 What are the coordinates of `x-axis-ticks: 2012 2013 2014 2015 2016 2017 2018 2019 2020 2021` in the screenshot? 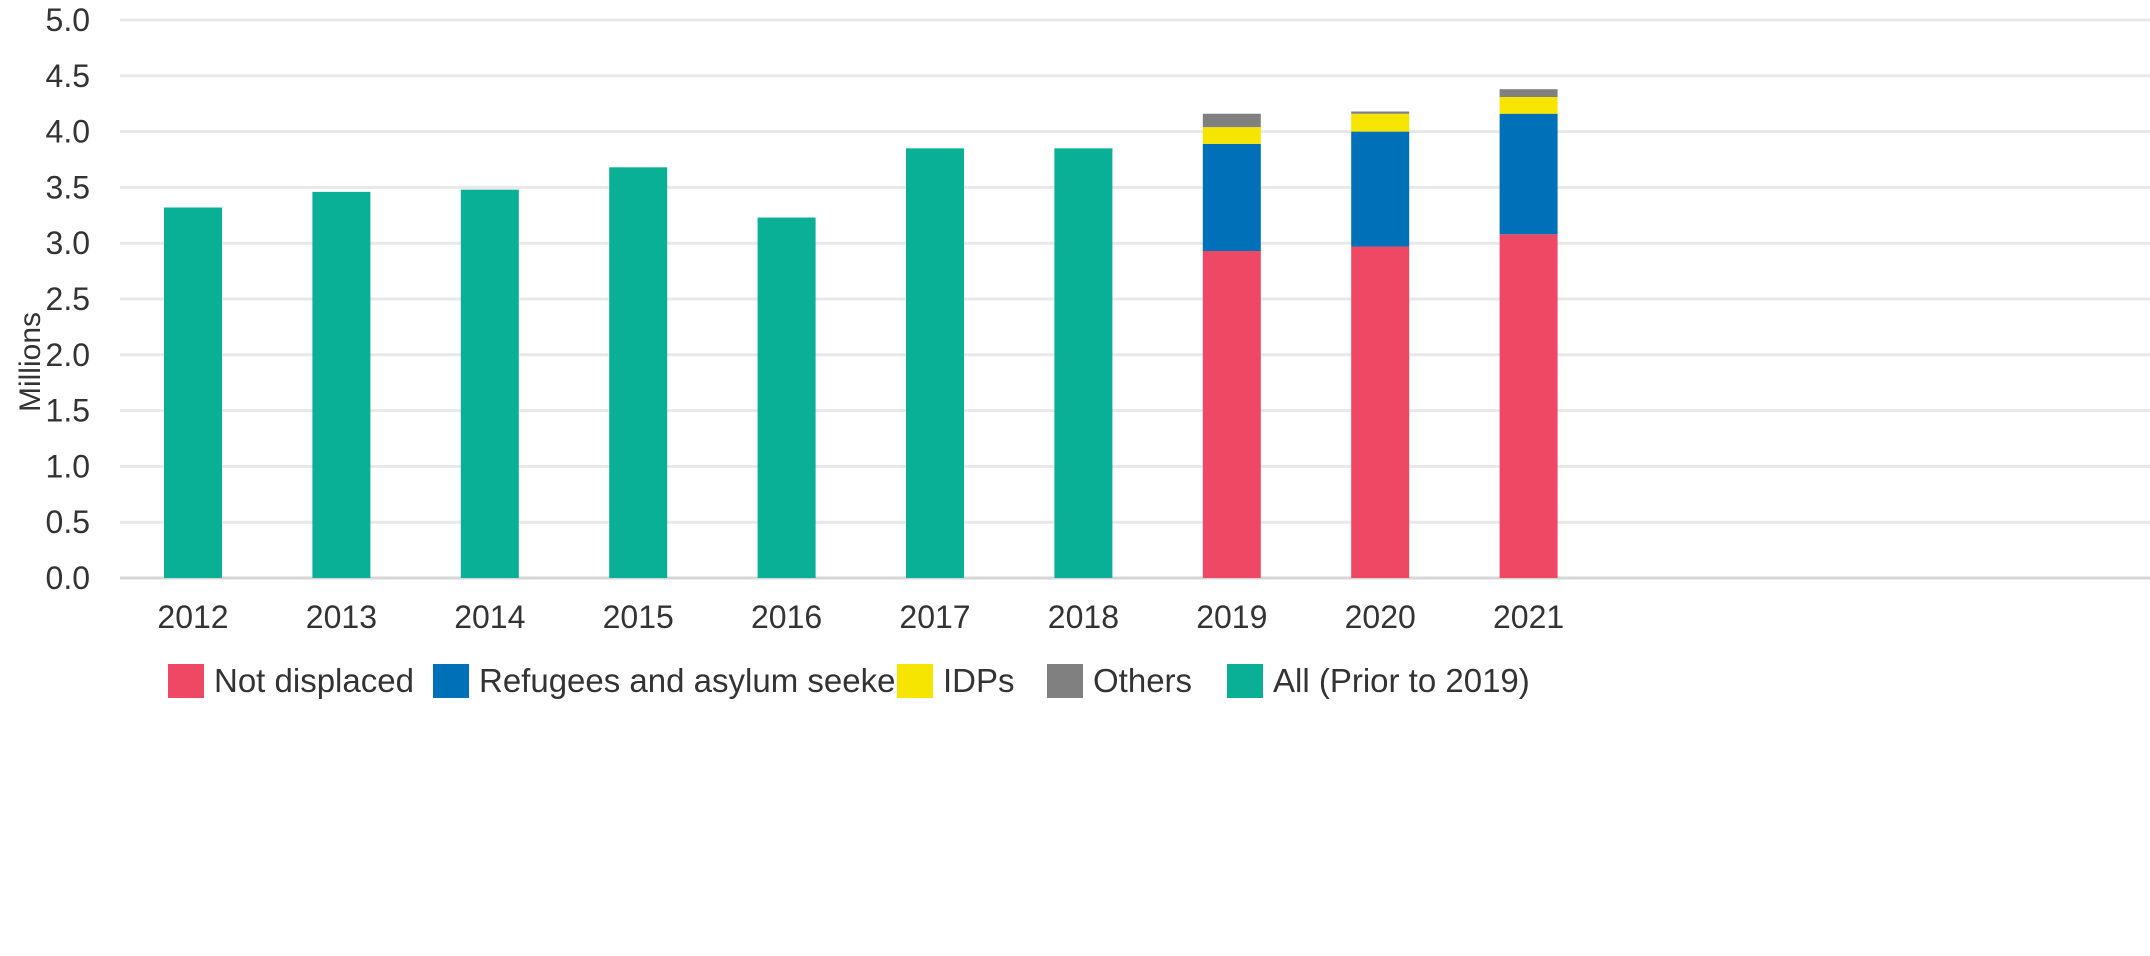 It's located at (860, 617).